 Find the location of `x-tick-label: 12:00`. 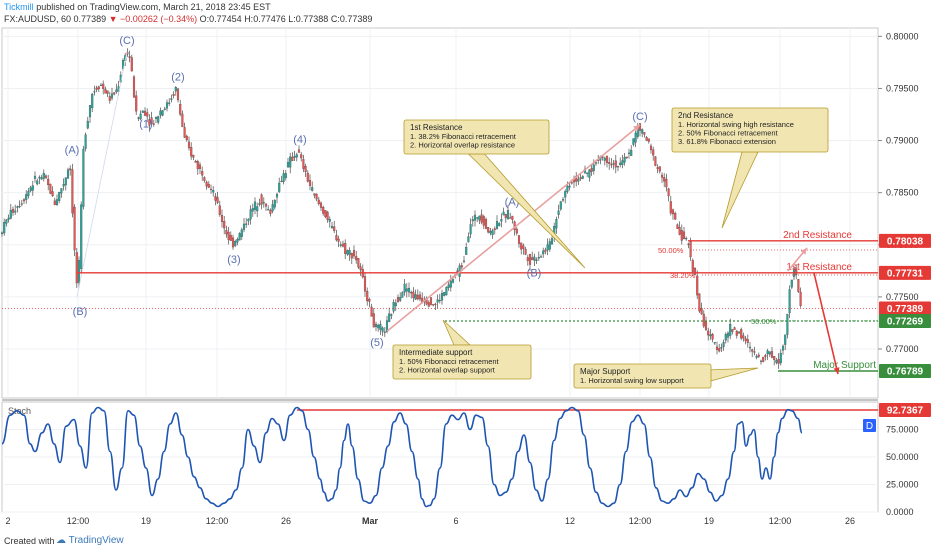

x-tick-label: 12:00 is located at coordinates (640, 521).